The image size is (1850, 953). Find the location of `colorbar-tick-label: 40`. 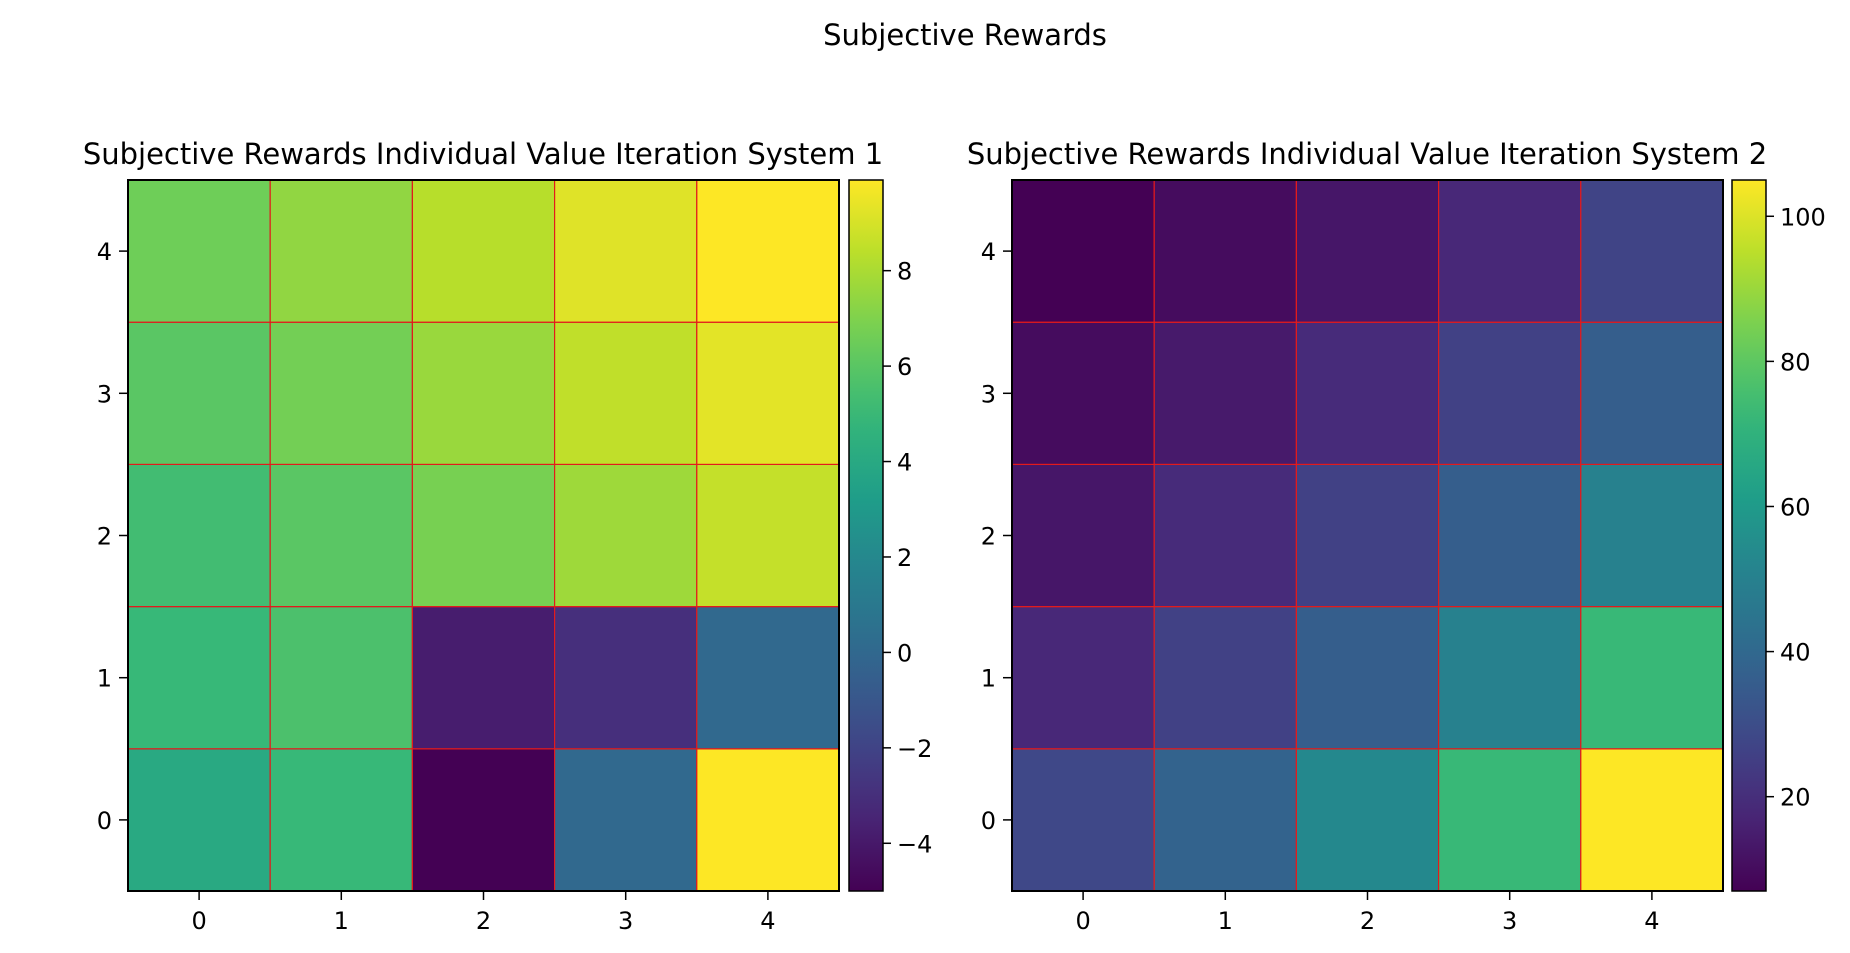

colorbar-tick-label: 40 is located at coordinates (1795, 653).